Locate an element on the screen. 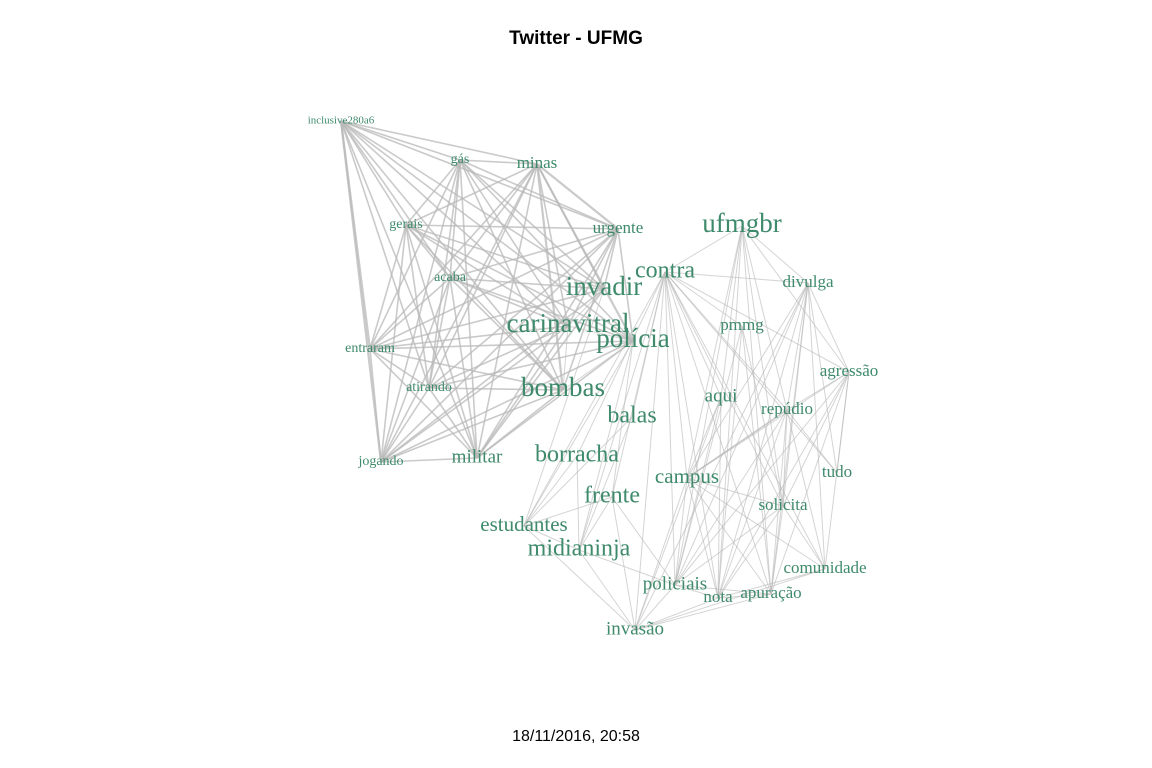 The height and width of the screenshot is (768, 1152). edge-policia-estudantes is located at coordinates (578, 433).